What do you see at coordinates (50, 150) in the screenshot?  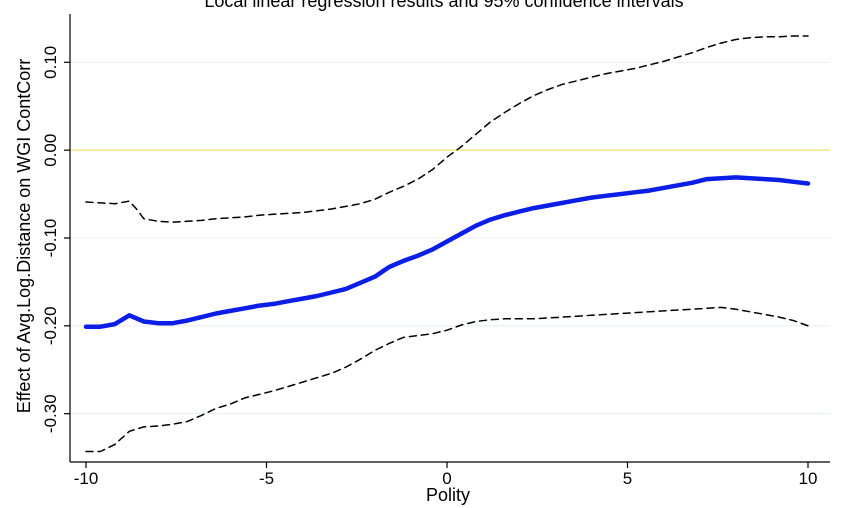 I see `y-tick-label: 0.00` at bounding box center [50, 150].